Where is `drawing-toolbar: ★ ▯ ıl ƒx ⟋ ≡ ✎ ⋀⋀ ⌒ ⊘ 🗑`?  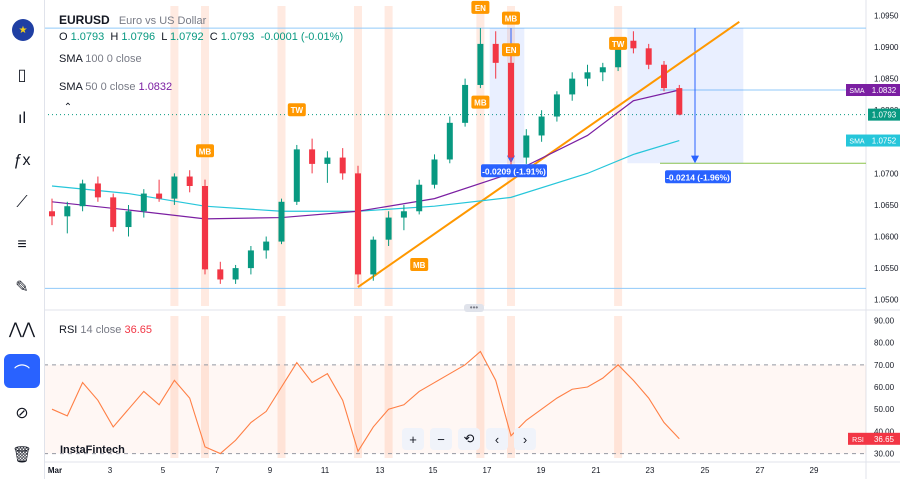 drawing-toolbar: ★ ▯ ıl ƒx ⟋ ≡ ✎ ⋀⋀ ⌒ ⊘ 🗑 is located at coordinates (22, 239).